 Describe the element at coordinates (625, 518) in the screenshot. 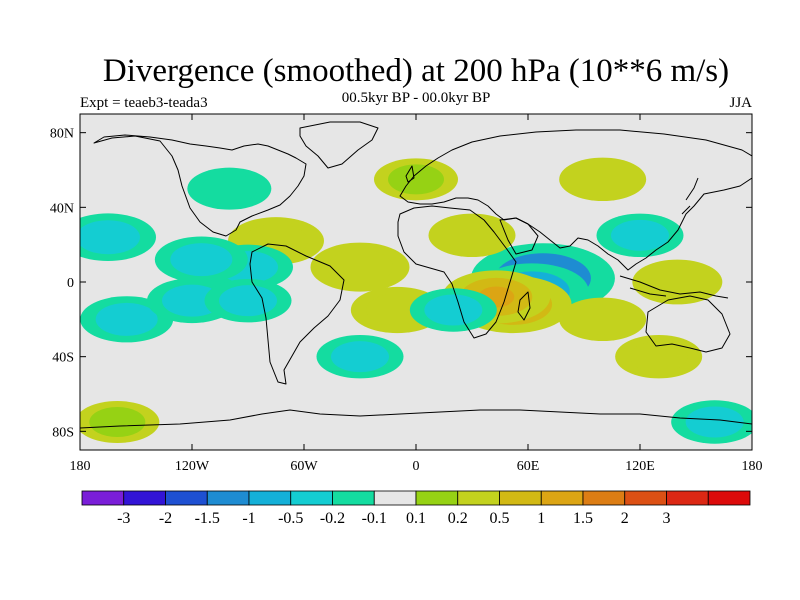

I see `colorbar-label: 2` at that location.